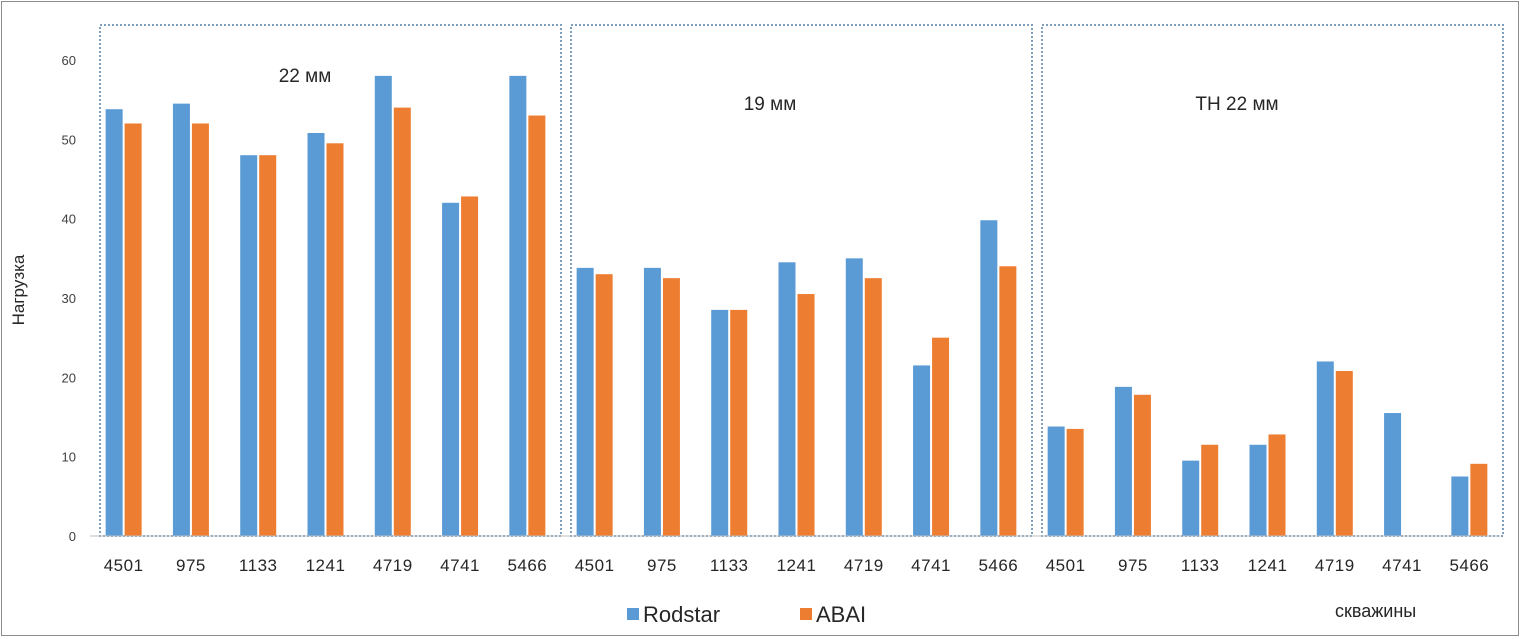 This screenshot has width=1522, height=639. What do you see at coordinates (69, 457) in the screenshot?
I see `y-tick-label: 10` at bounding box center [69, 457].